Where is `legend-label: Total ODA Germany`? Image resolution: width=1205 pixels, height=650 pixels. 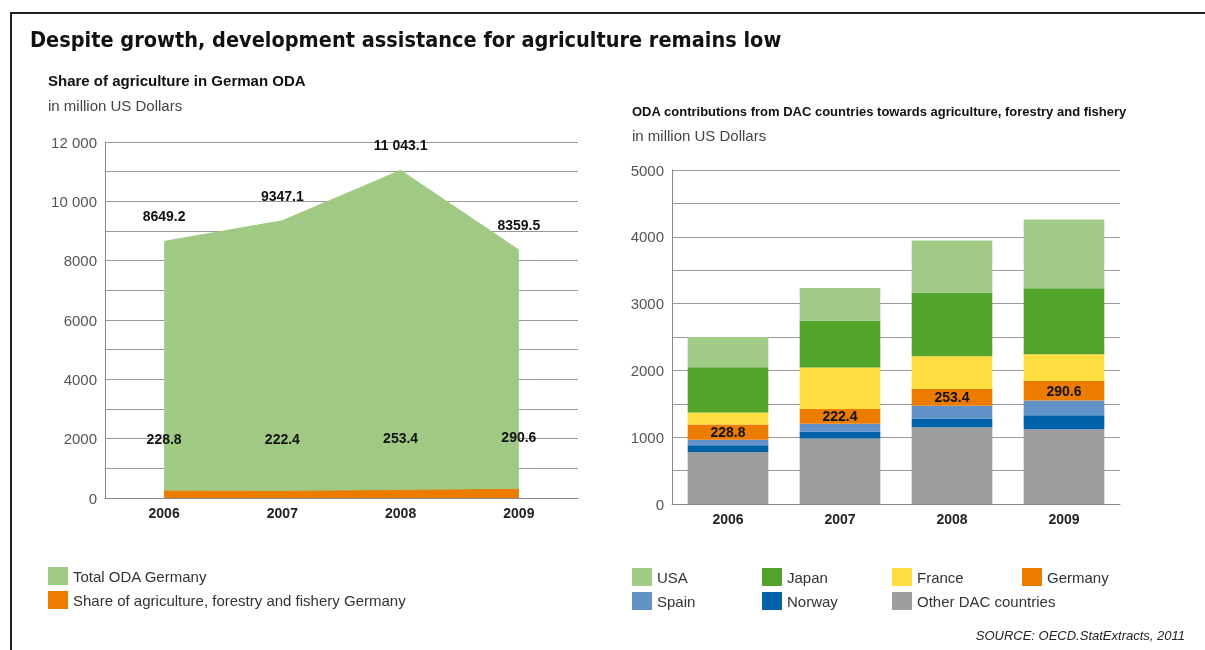
legend-label: Total ODA Germany is located at coordinates (140, 576).